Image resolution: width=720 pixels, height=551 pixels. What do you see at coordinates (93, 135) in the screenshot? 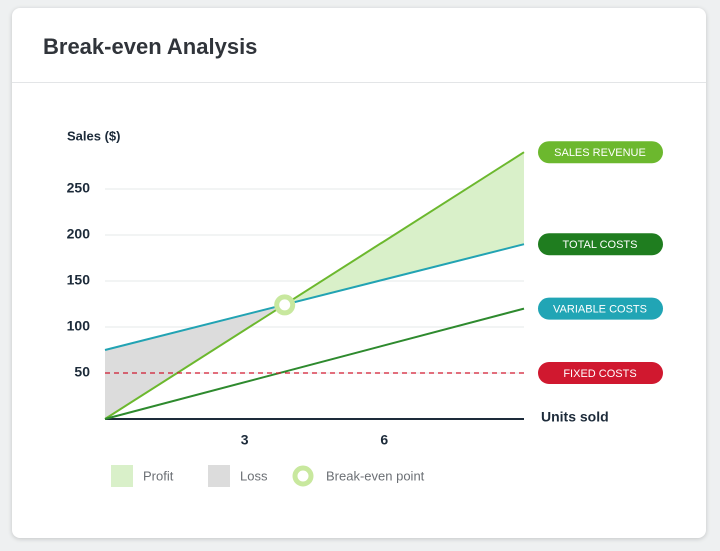
I see `y-axis-label: Sales ($)` at bounding box center [93, 135].